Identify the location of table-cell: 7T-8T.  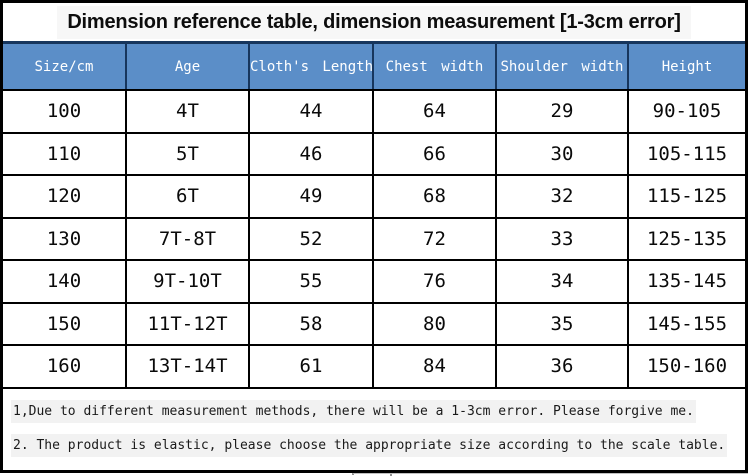
(187, 238).